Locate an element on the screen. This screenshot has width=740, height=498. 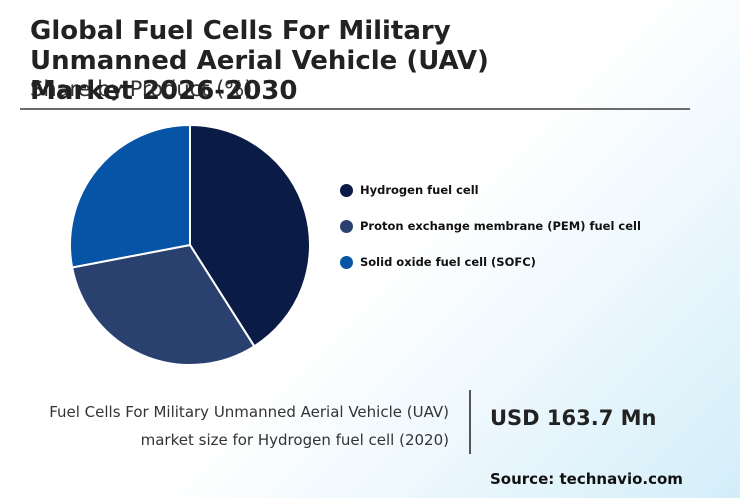
legend-dot-sofc is located at coordinates (346, 262).